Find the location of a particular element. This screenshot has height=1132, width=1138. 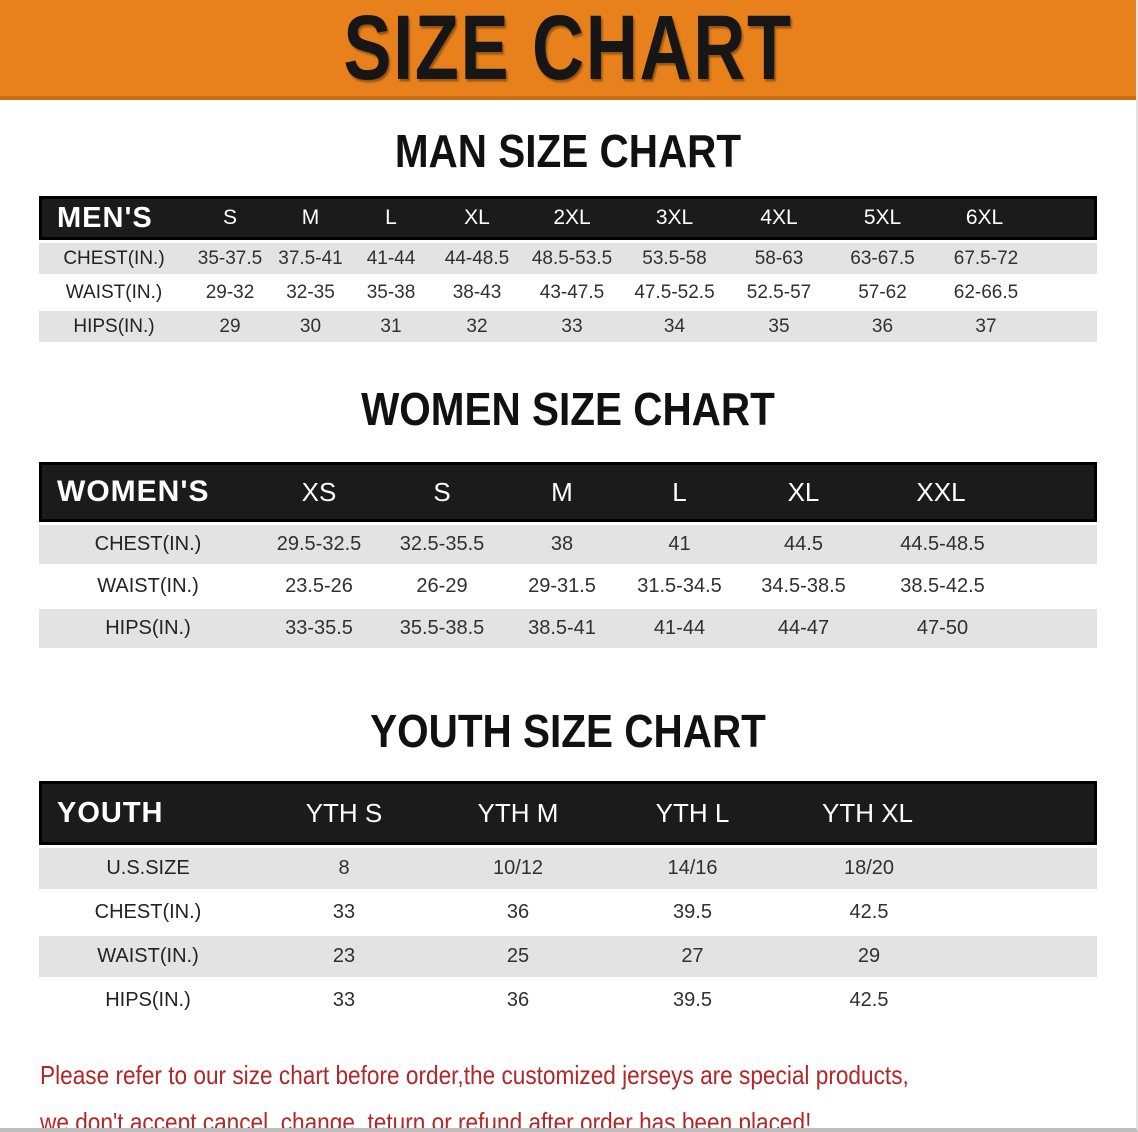

table-header-row: YOUTH YTH S YTH M YTH L YTH XL is located at coordinates (568, 813).